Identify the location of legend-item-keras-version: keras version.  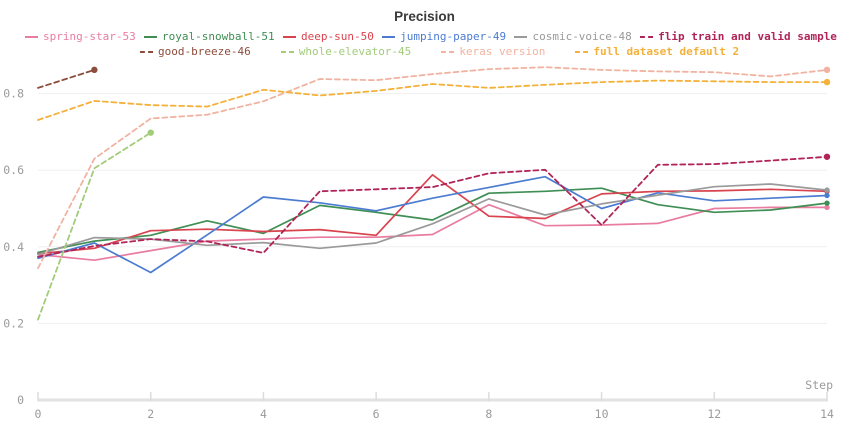
(493, 52).